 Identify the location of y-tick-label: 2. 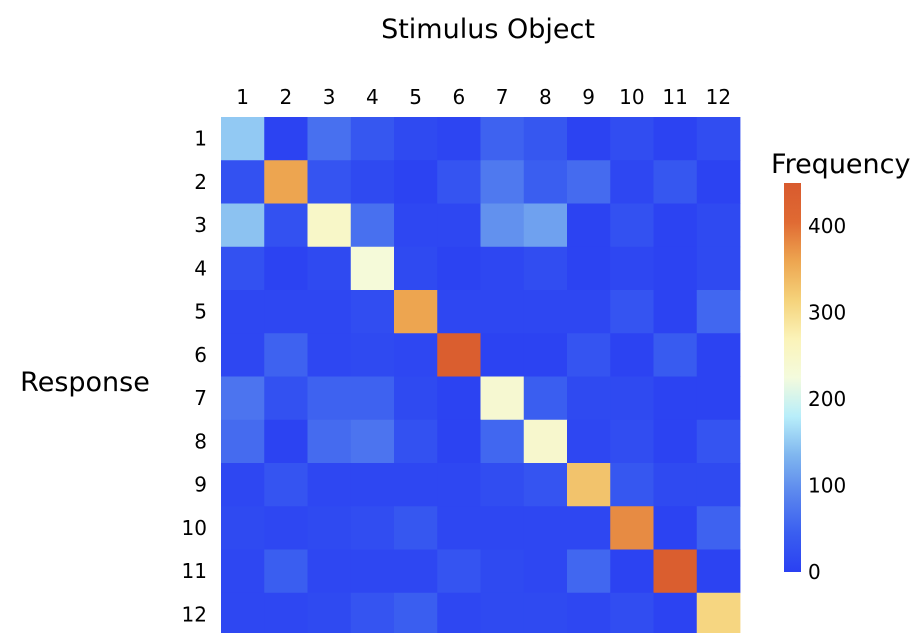
(200, 182).